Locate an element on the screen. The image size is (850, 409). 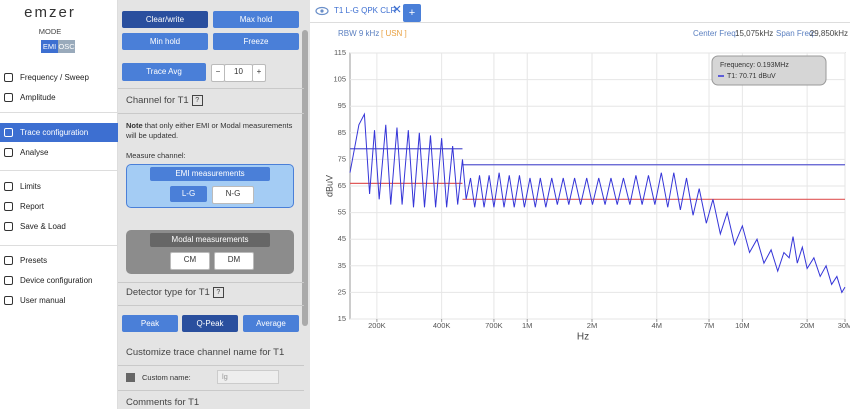
tab-label: T1 L-G QPK CLR is located at coordinates (365, 10).